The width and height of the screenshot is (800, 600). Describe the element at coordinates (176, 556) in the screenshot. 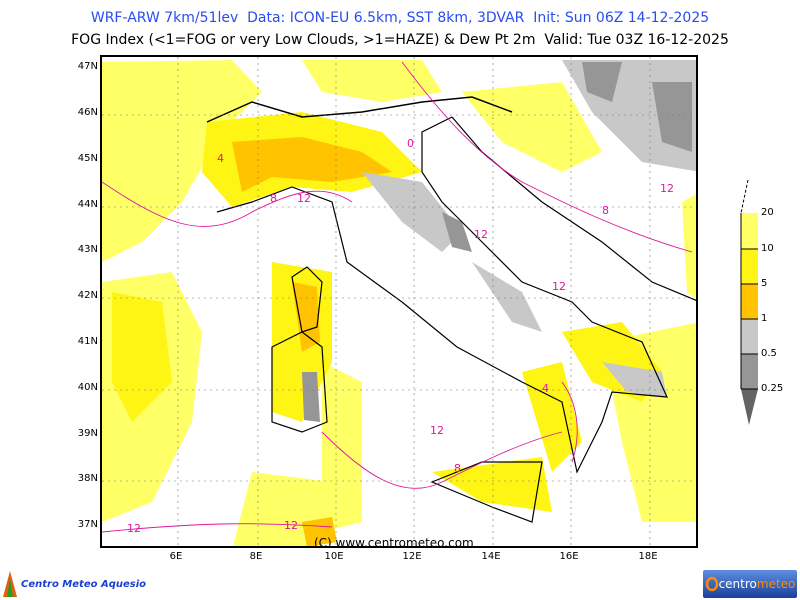

I see `lon-label: 6E` at that location.